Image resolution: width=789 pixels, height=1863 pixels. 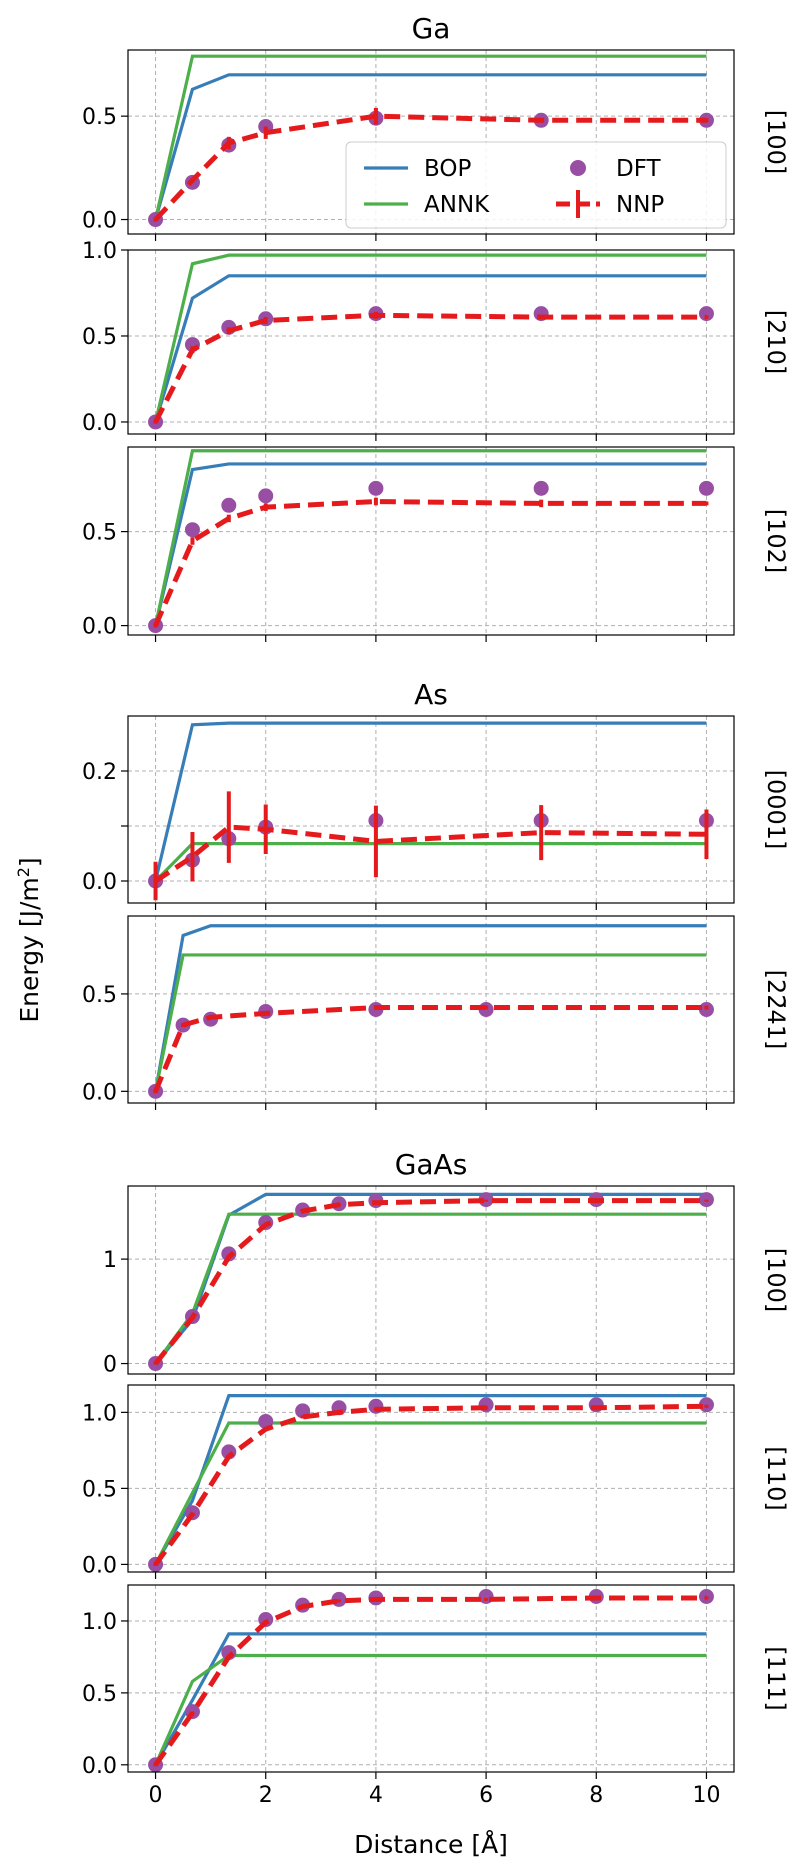 I want to click on x-axis-label: Distance [Å], so click(x=431, y=1844).